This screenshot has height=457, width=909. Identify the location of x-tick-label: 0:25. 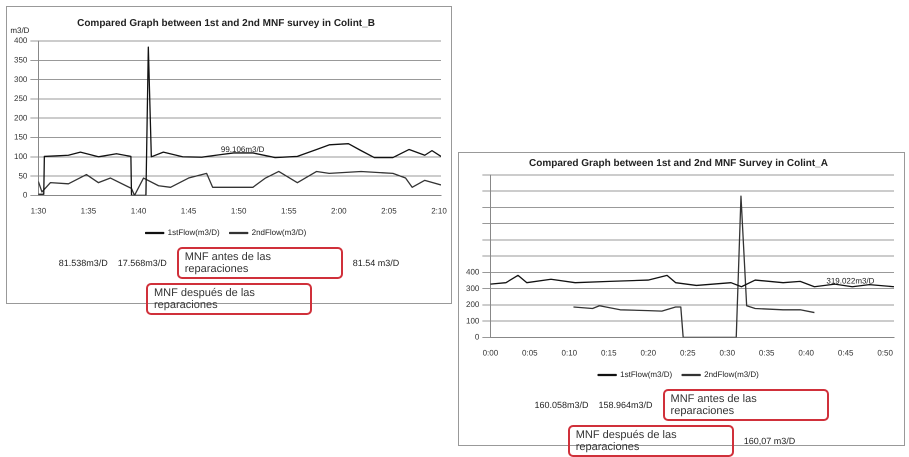
(688, 353).